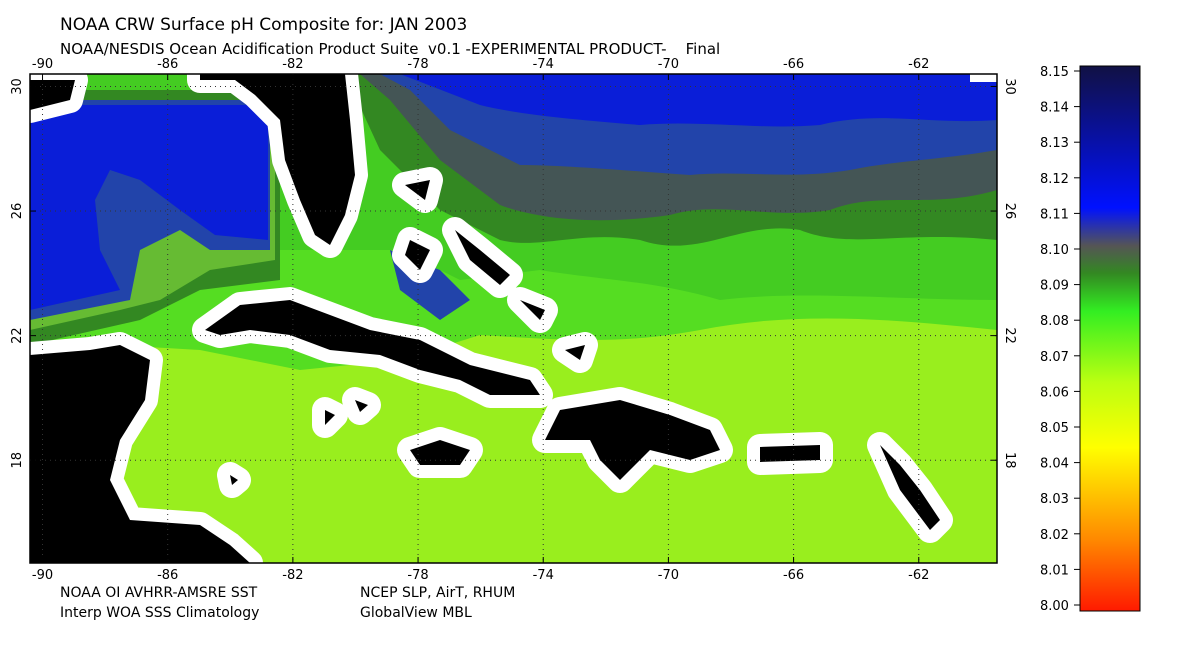 Image resolution: width=1200 pixels, height=645 pixels. I want to click on colorbar, so click(1110, 338).